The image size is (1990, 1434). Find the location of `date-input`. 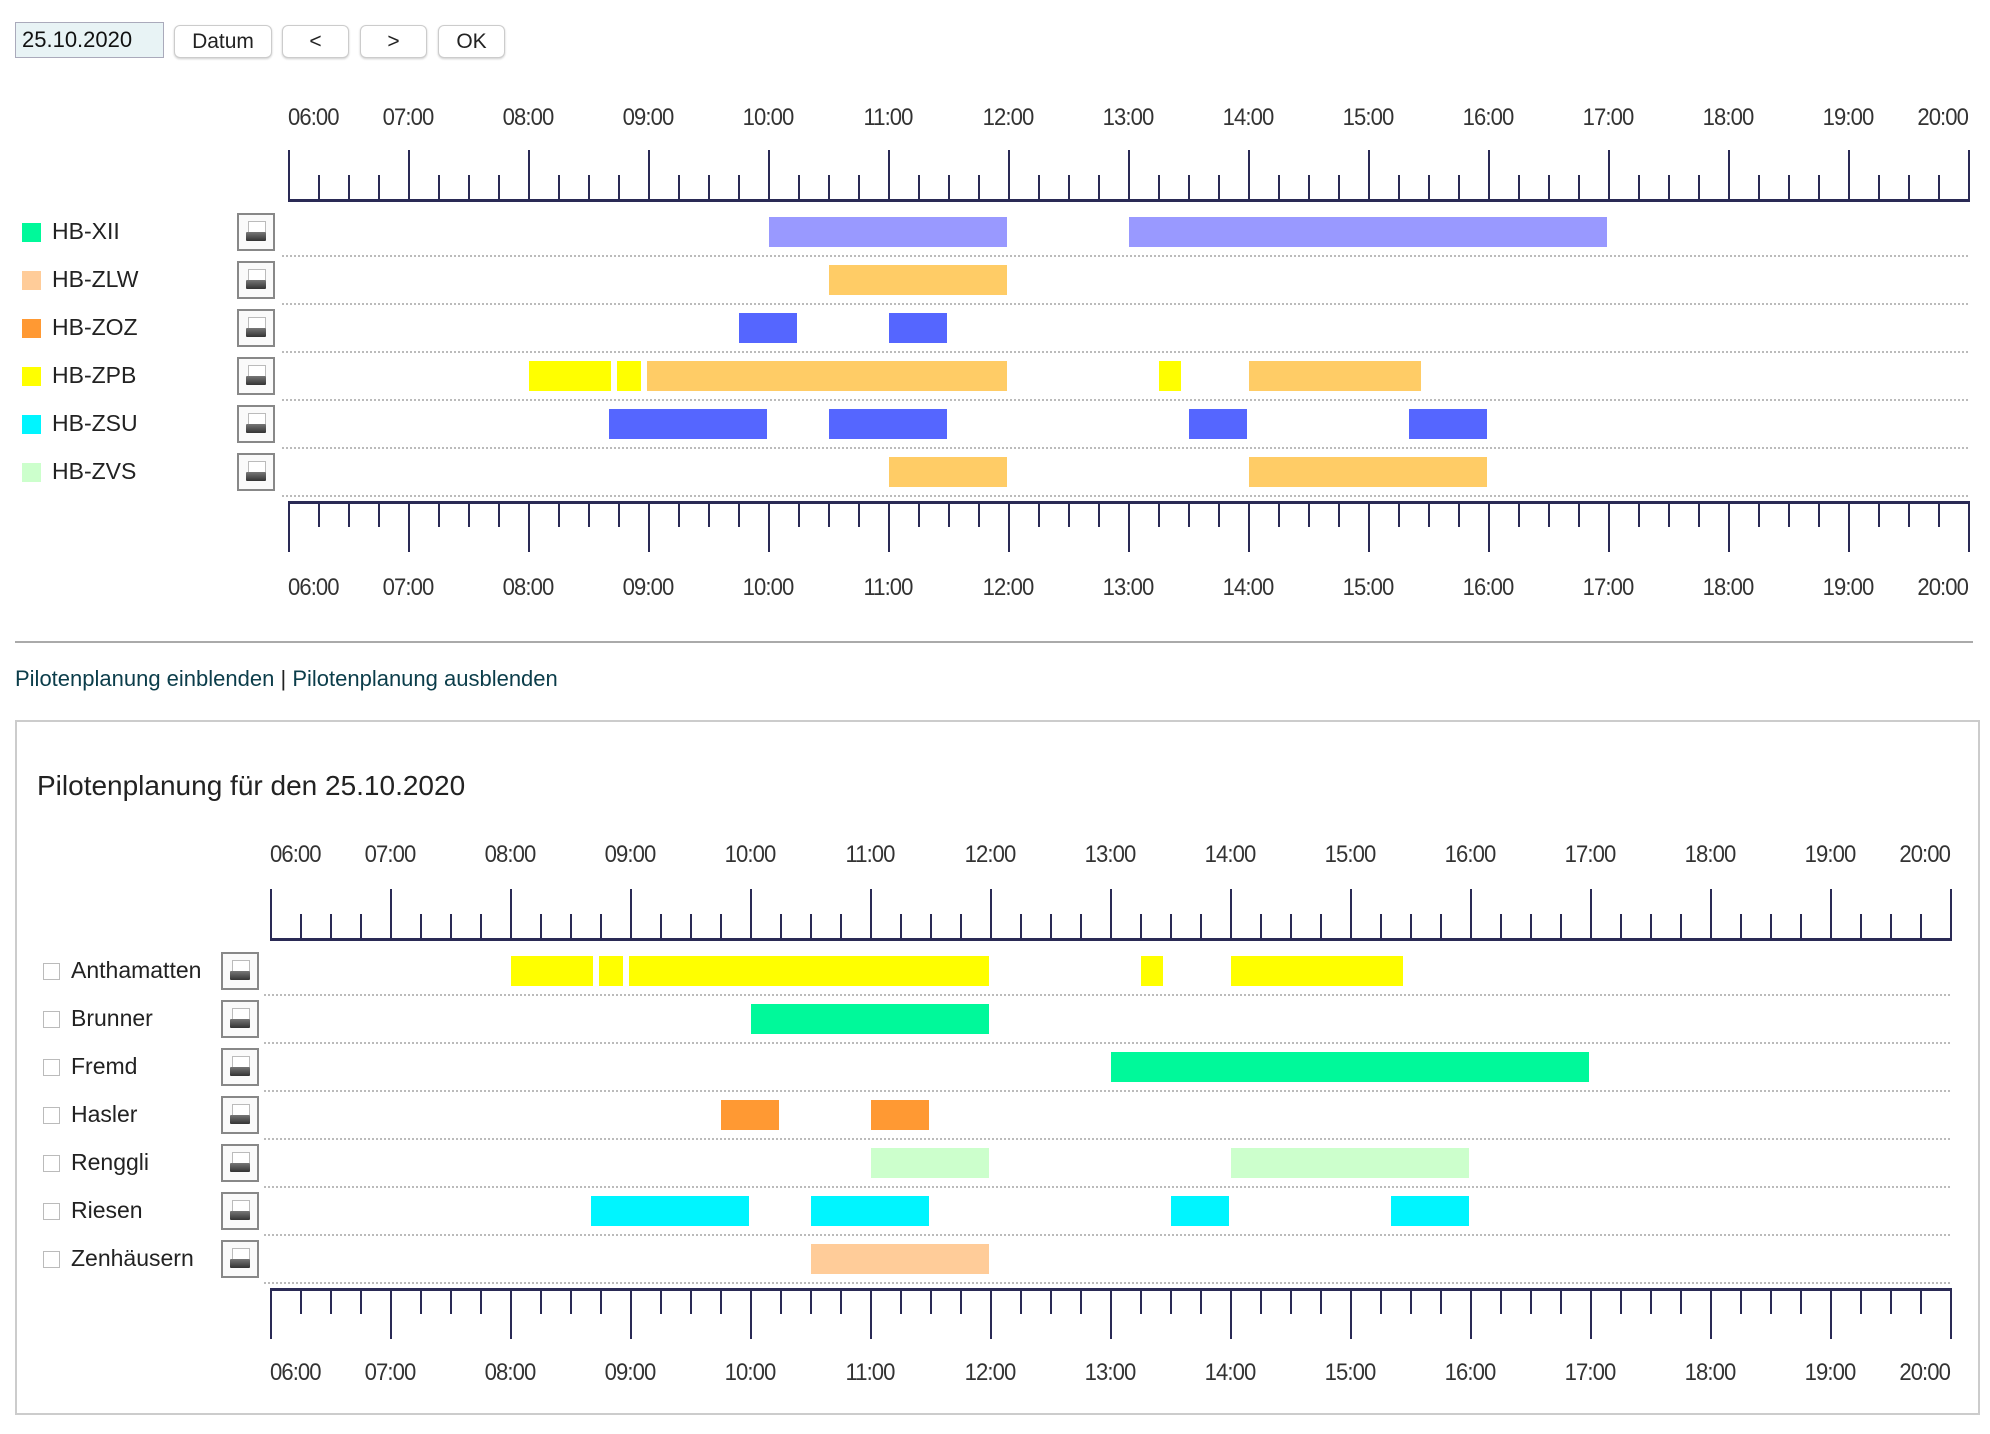

date-input is located at coordinates (89, 40).